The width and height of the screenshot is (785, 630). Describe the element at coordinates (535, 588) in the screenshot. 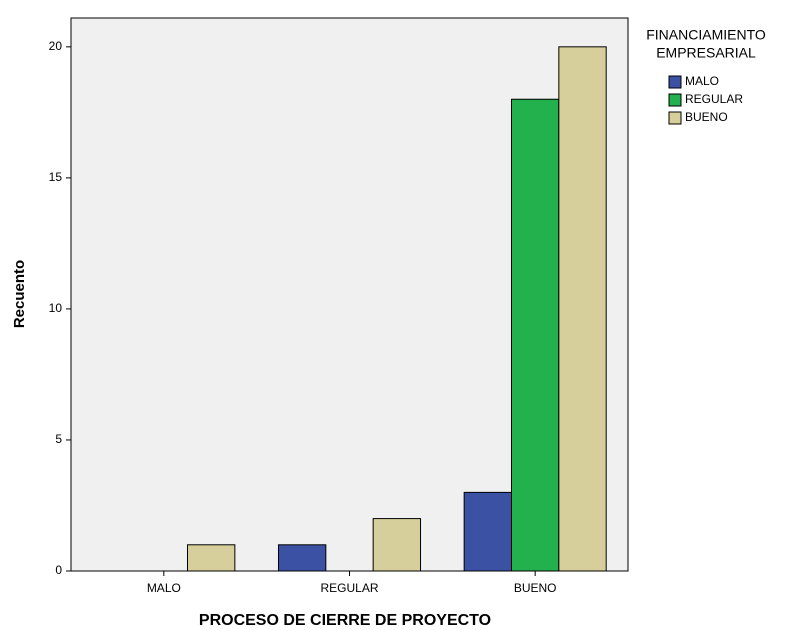

I see `x-tick-label: BUENO` at that location.